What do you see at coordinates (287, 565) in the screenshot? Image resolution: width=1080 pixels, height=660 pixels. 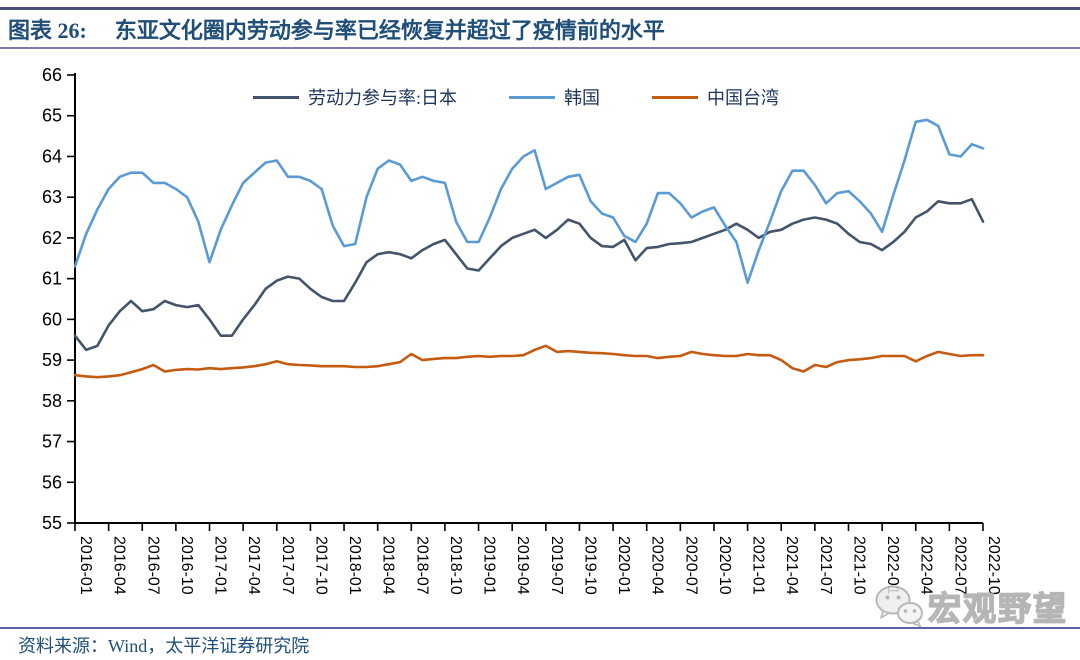 I see `x-tick-label: 2017-07` at bounding box center [287, 565].